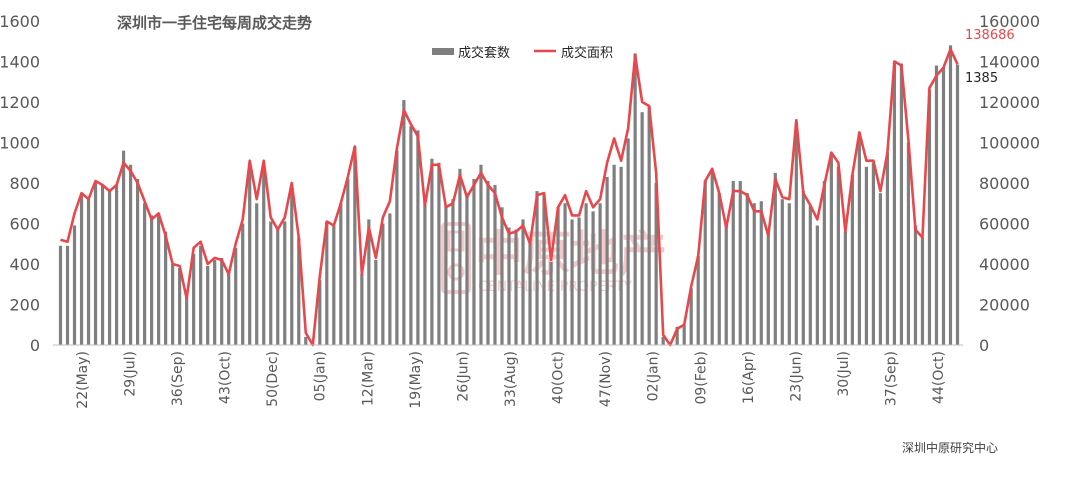  I want to click on y-right-tick-label: 140000, so click(1009, 62).